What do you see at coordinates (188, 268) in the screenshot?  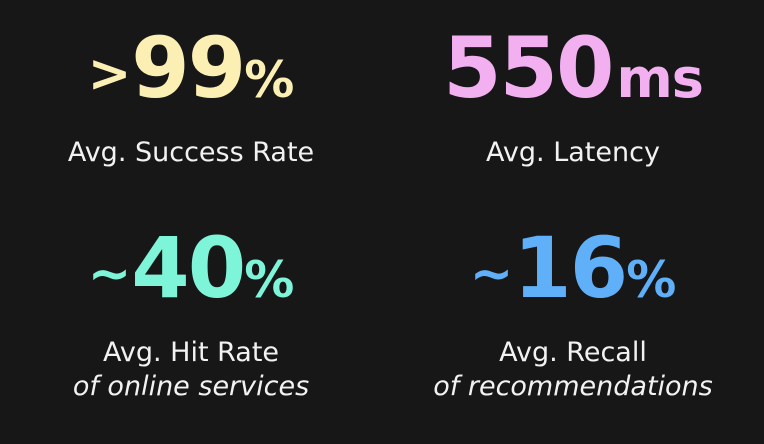 I see `stat-number: 40` at bounding box center [188, 268].